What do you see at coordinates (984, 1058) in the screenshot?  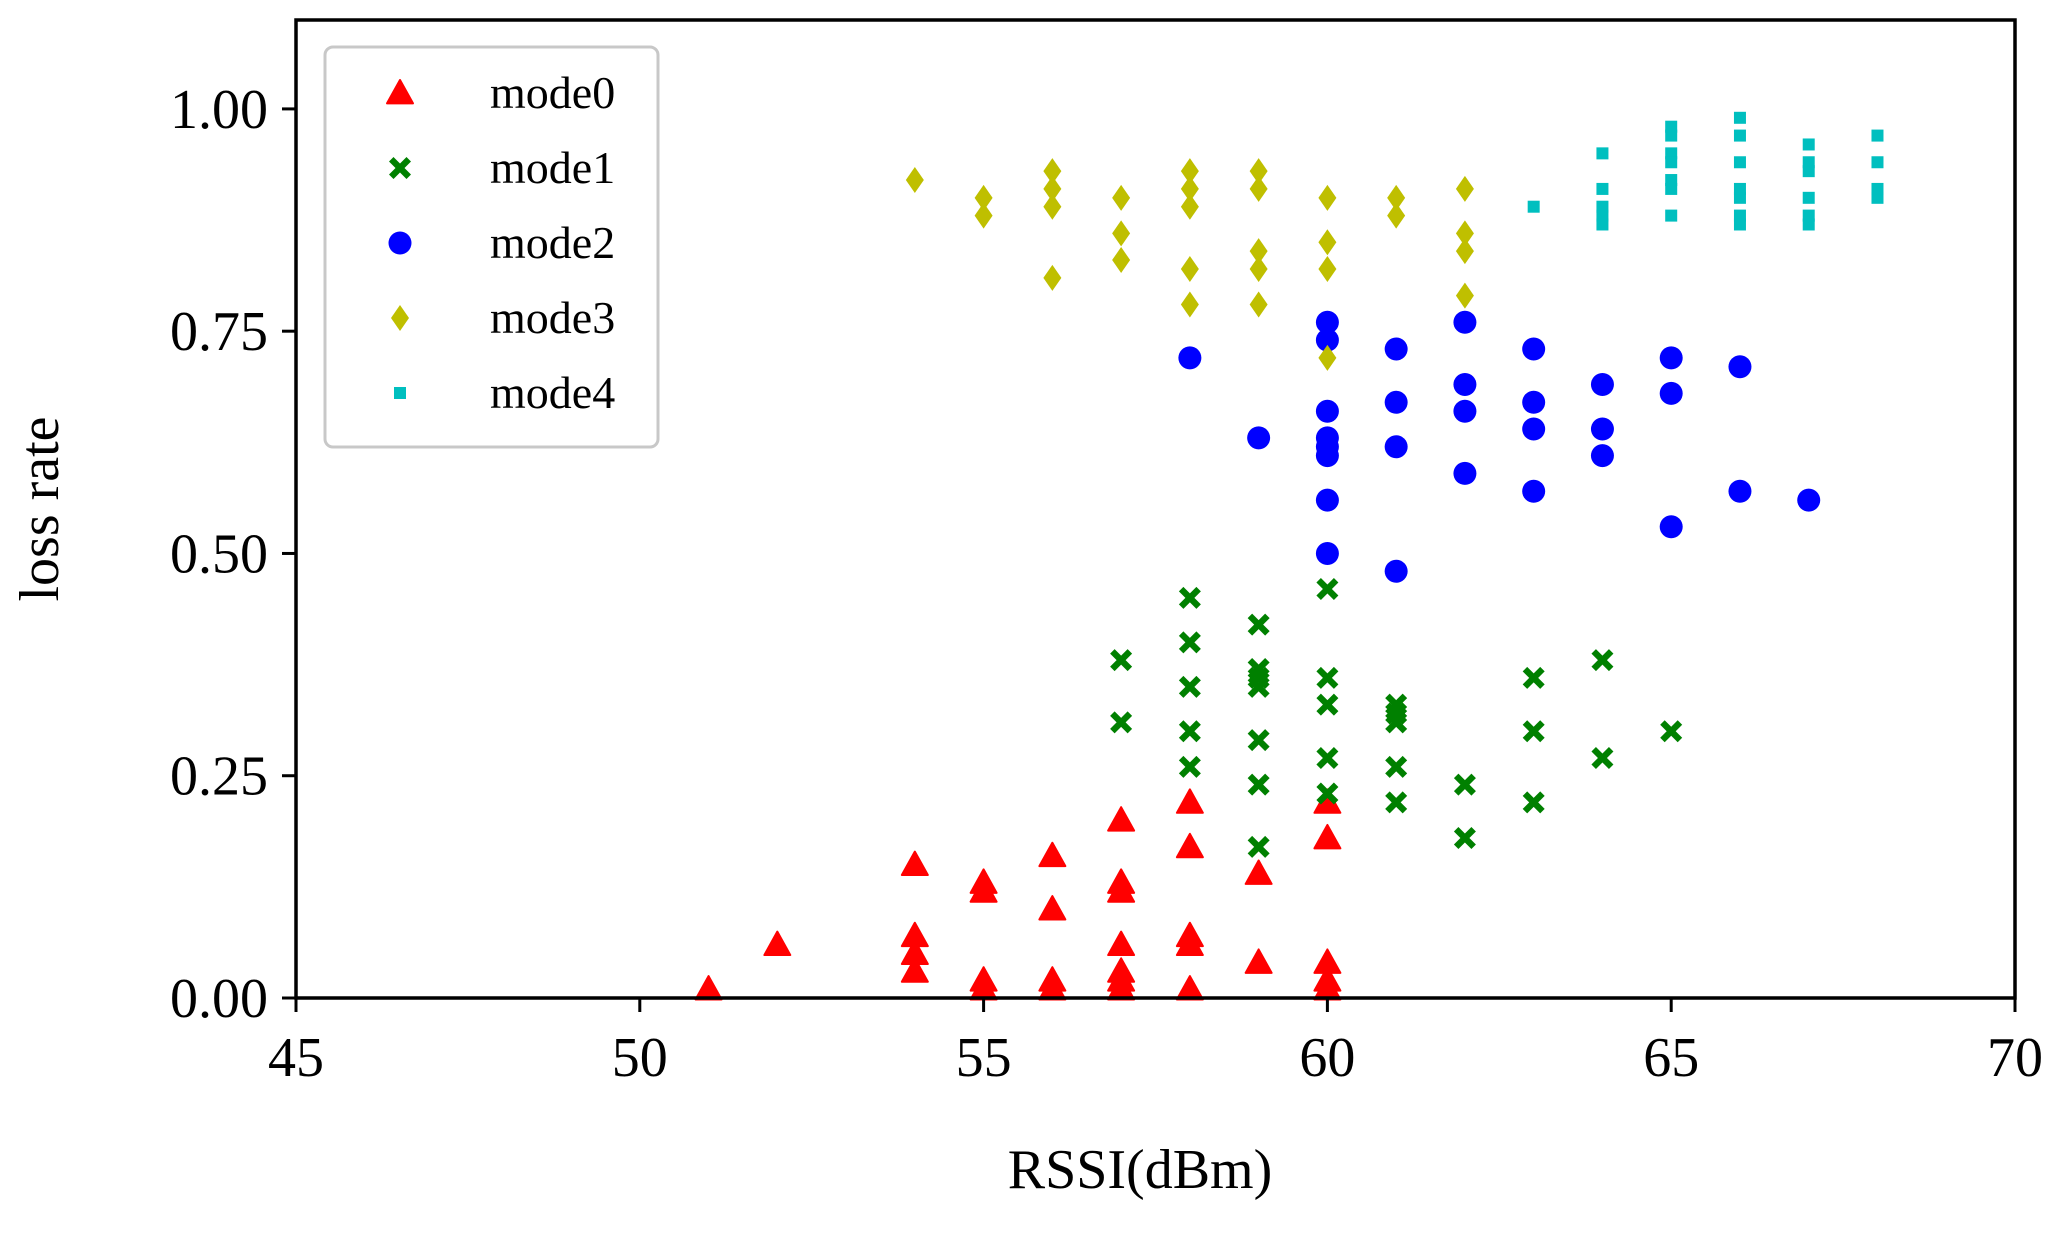 I see `x-tick-label: 55` at bounding box center [984, 1058].